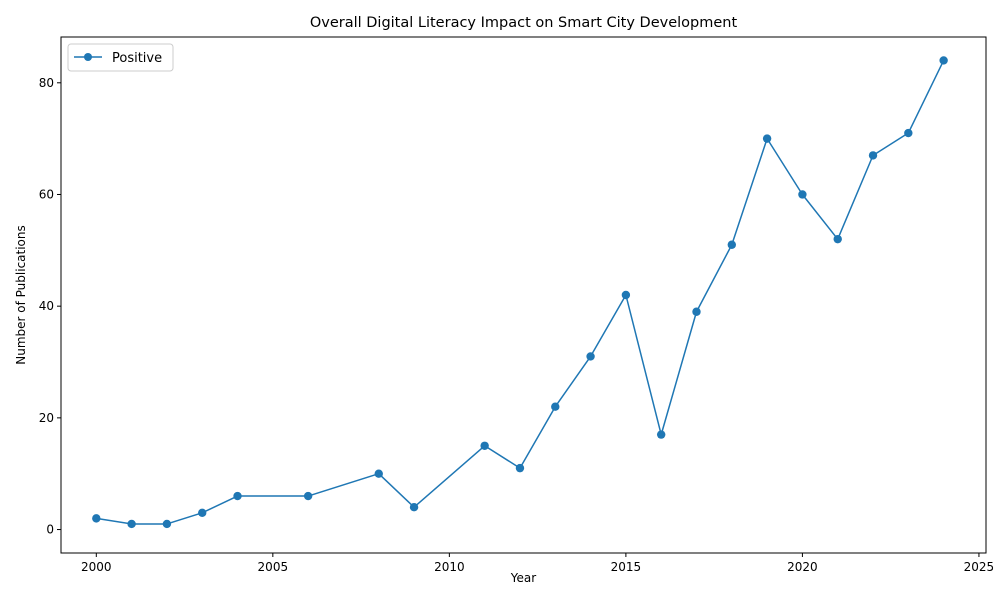 Image resolution: width=1000 pixels, height=600 pixels. I want to click on x-axis-label: Year, so click(523, 578).